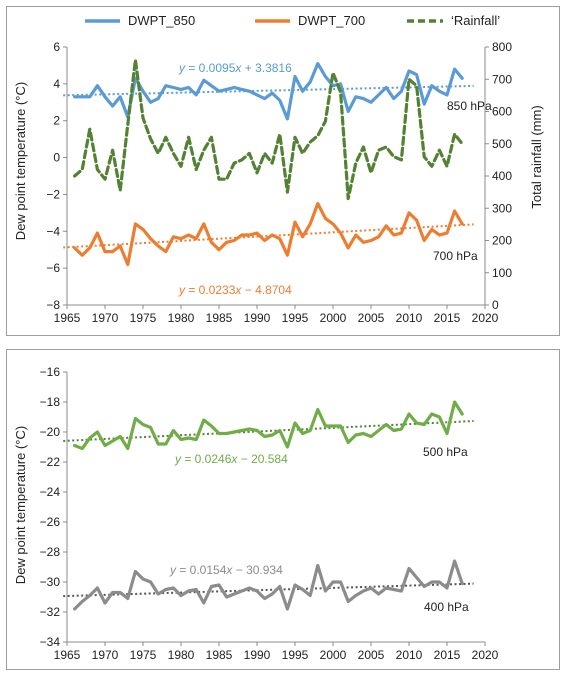 Image resolution: width=564 pixels, height=674 pixels. What do you see at coordinates (56, 47) in the screenshot?
I see `y-tick-label: 6` at bounding box center [56, 47].